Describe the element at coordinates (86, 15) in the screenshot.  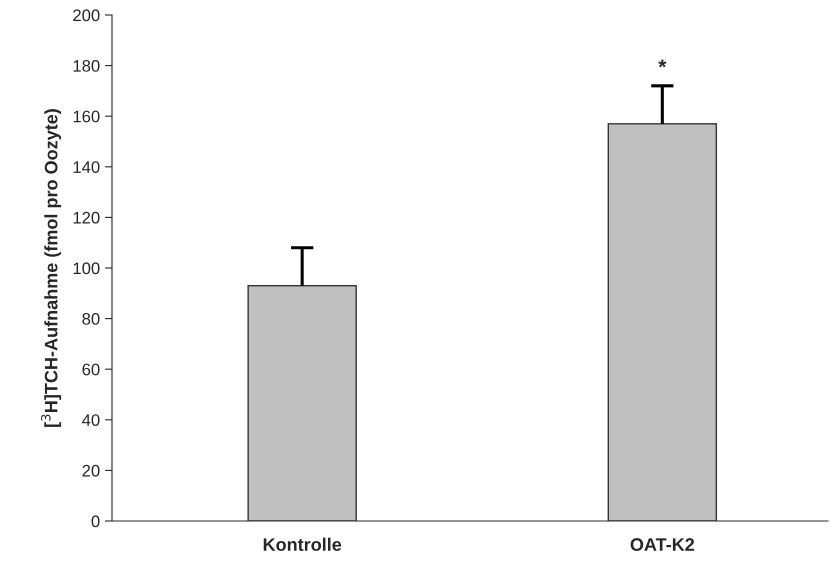
I see `y-tick-label: 200` at that location.